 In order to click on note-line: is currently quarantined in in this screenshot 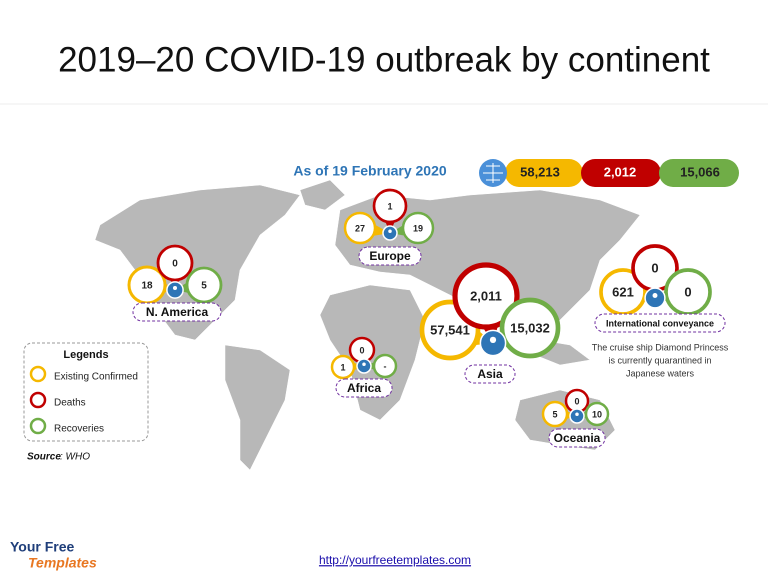, I will do `click(659, 360)`.